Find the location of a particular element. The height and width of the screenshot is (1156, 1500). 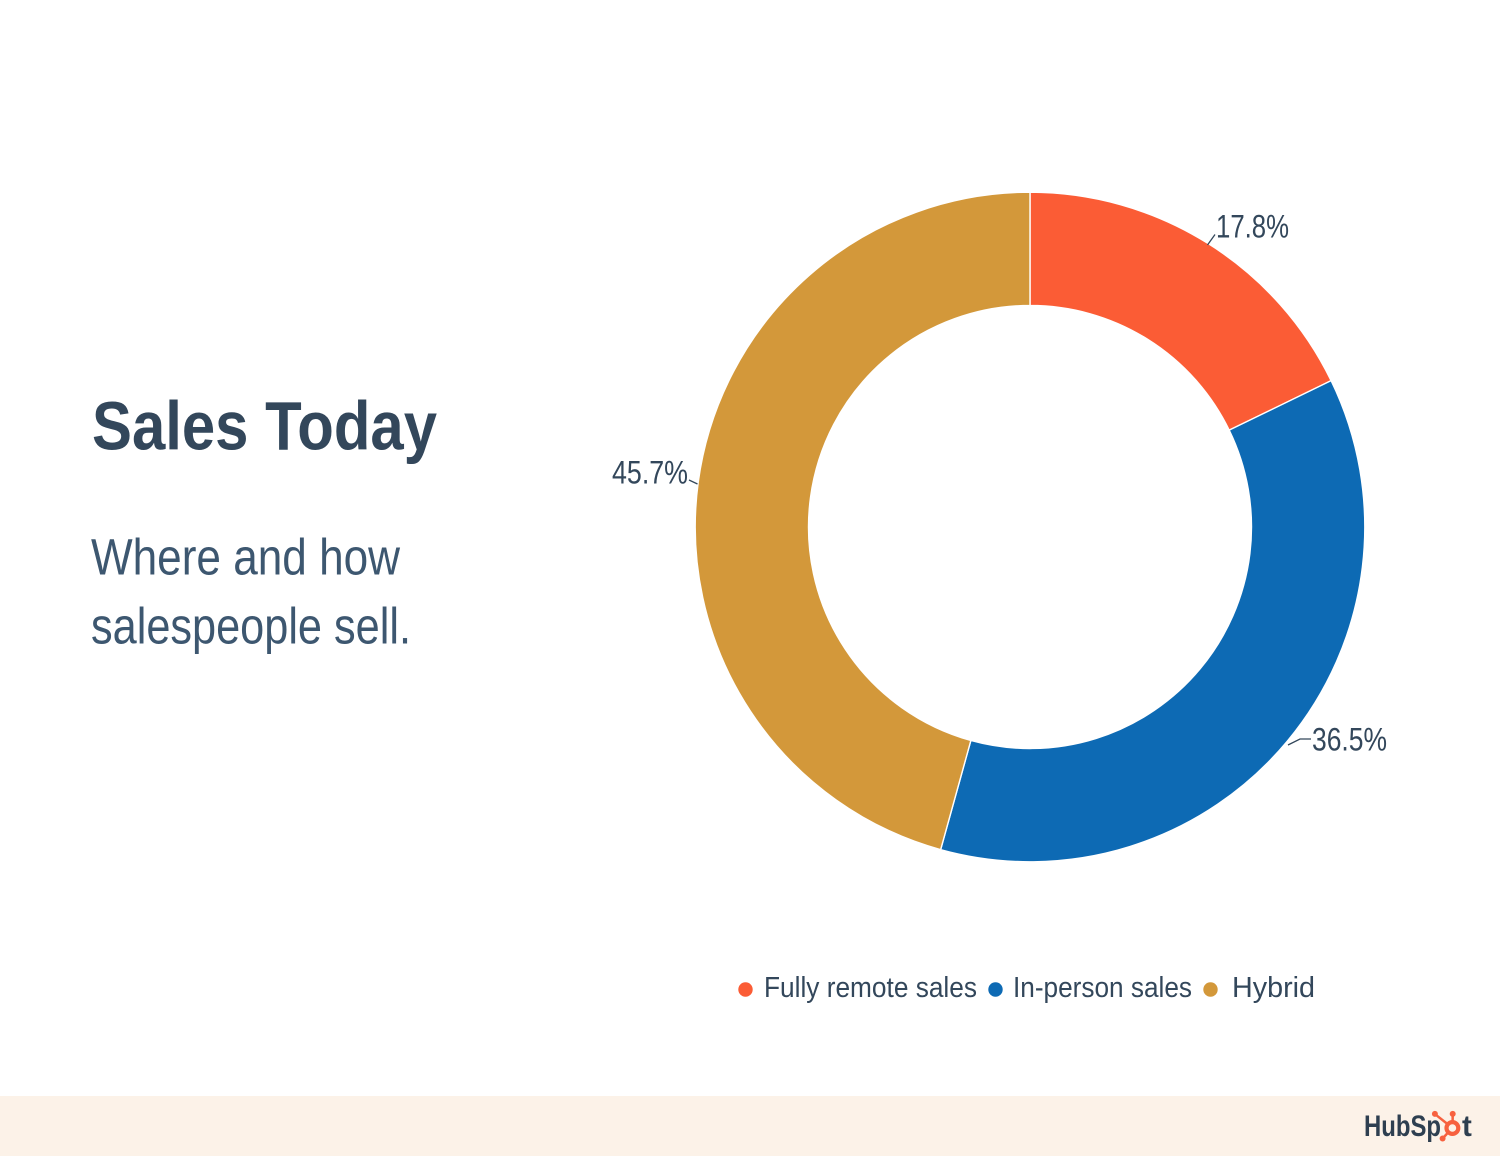

svg-text: Fully remote sales is located at coordinates (870, 988).